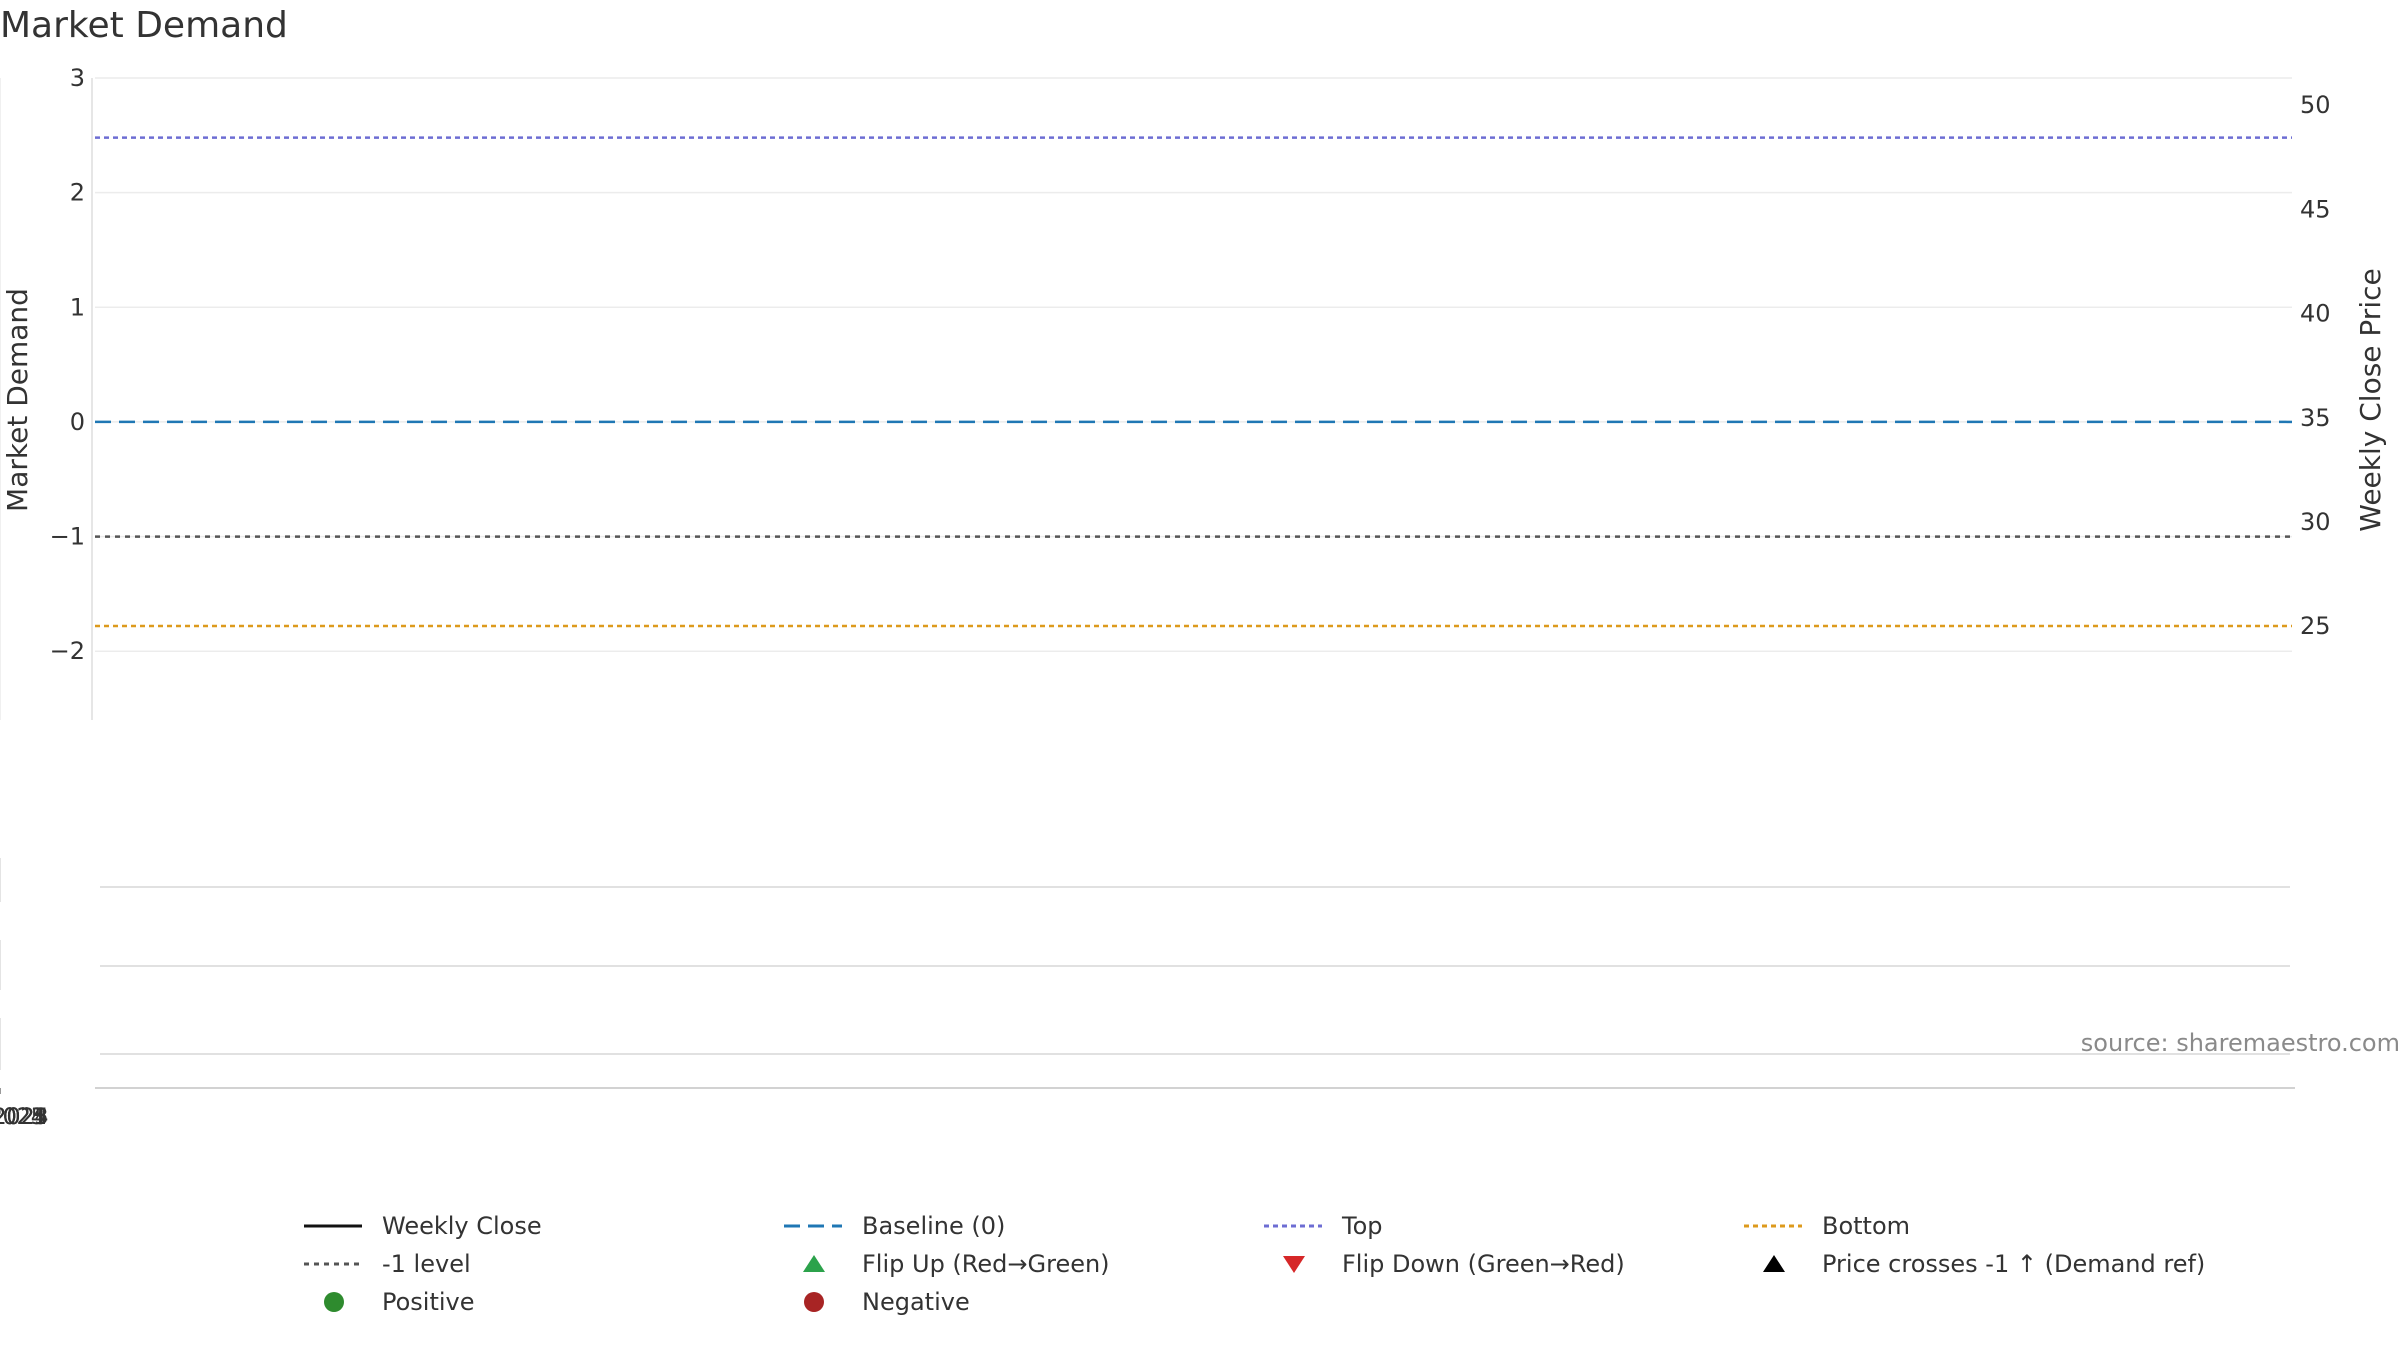  What do you see at coordinates (333, 1226) in the screenshot?
I see `legend-swatch-weekly-close` at bounding box center [333, 1226].